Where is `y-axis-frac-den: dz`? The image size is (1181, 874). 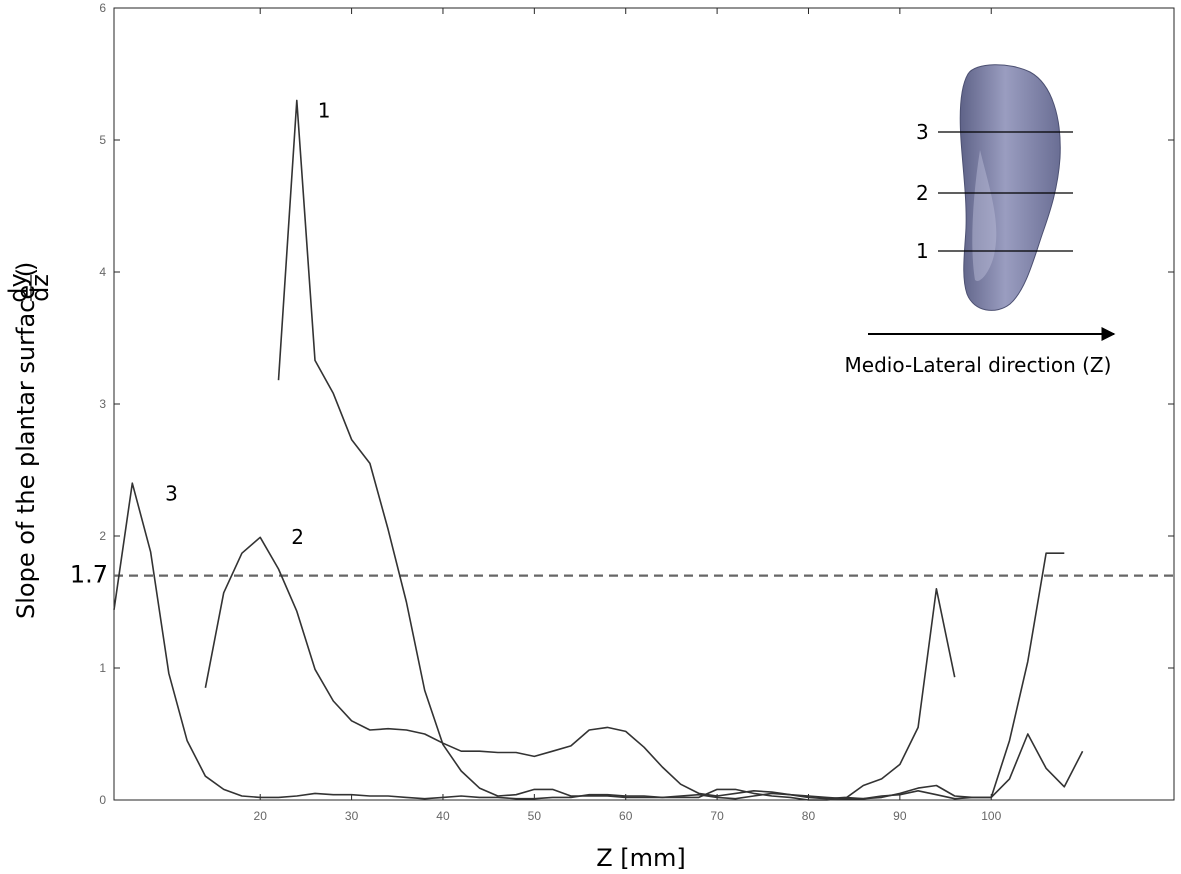
y-axis-frac-den: dz is located at coordinates (40, 288).